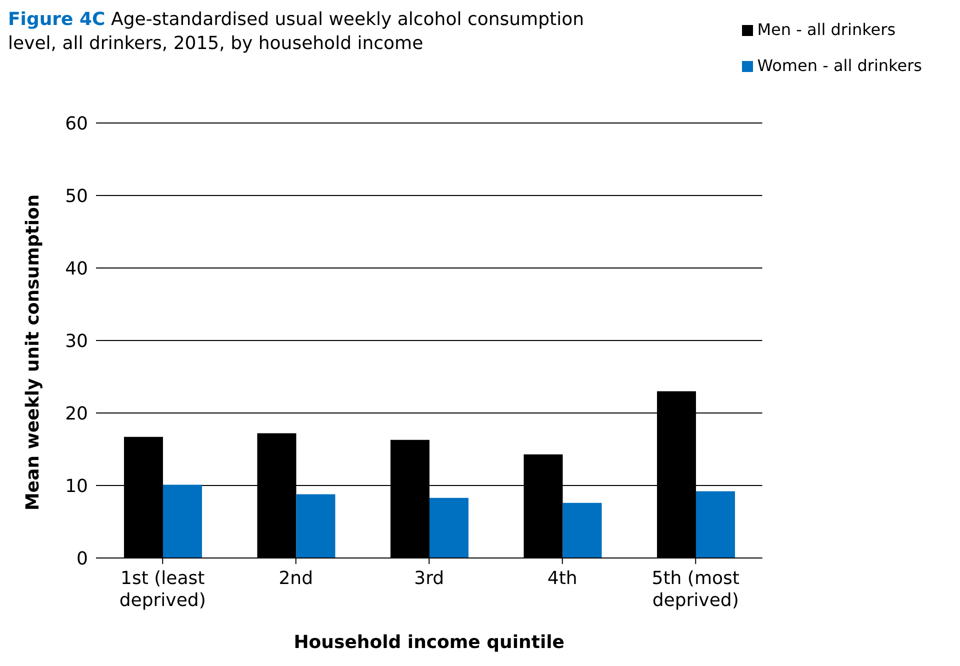 Image resolution: width=960 pixels, height=666 pixels. I want to click on y-tick-label: 0, so click(82, 559).